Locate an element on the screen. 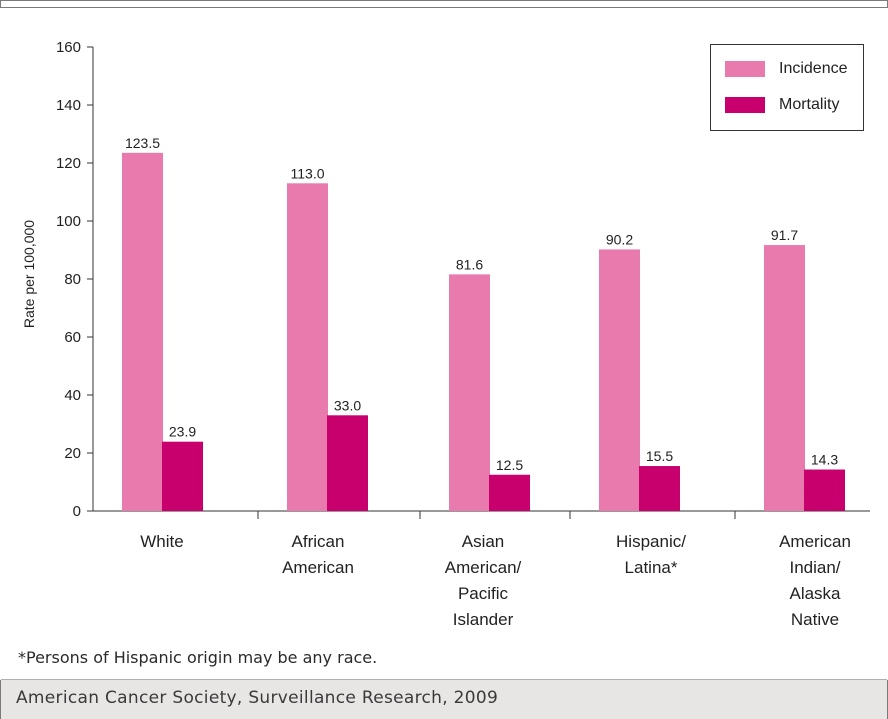  y-tick-label: 160 is located at coordinates (68, 47).